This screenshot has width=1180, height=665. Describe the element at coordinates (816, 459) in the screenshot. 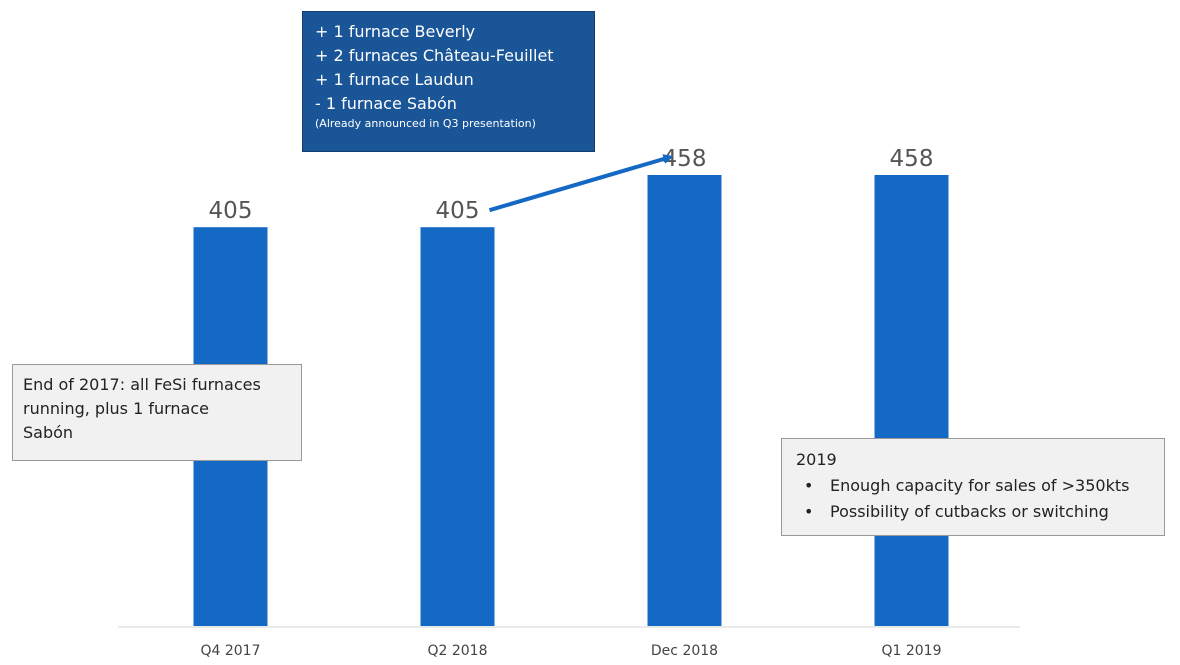

I see `outlook-2019-heading: 2019` at that location.